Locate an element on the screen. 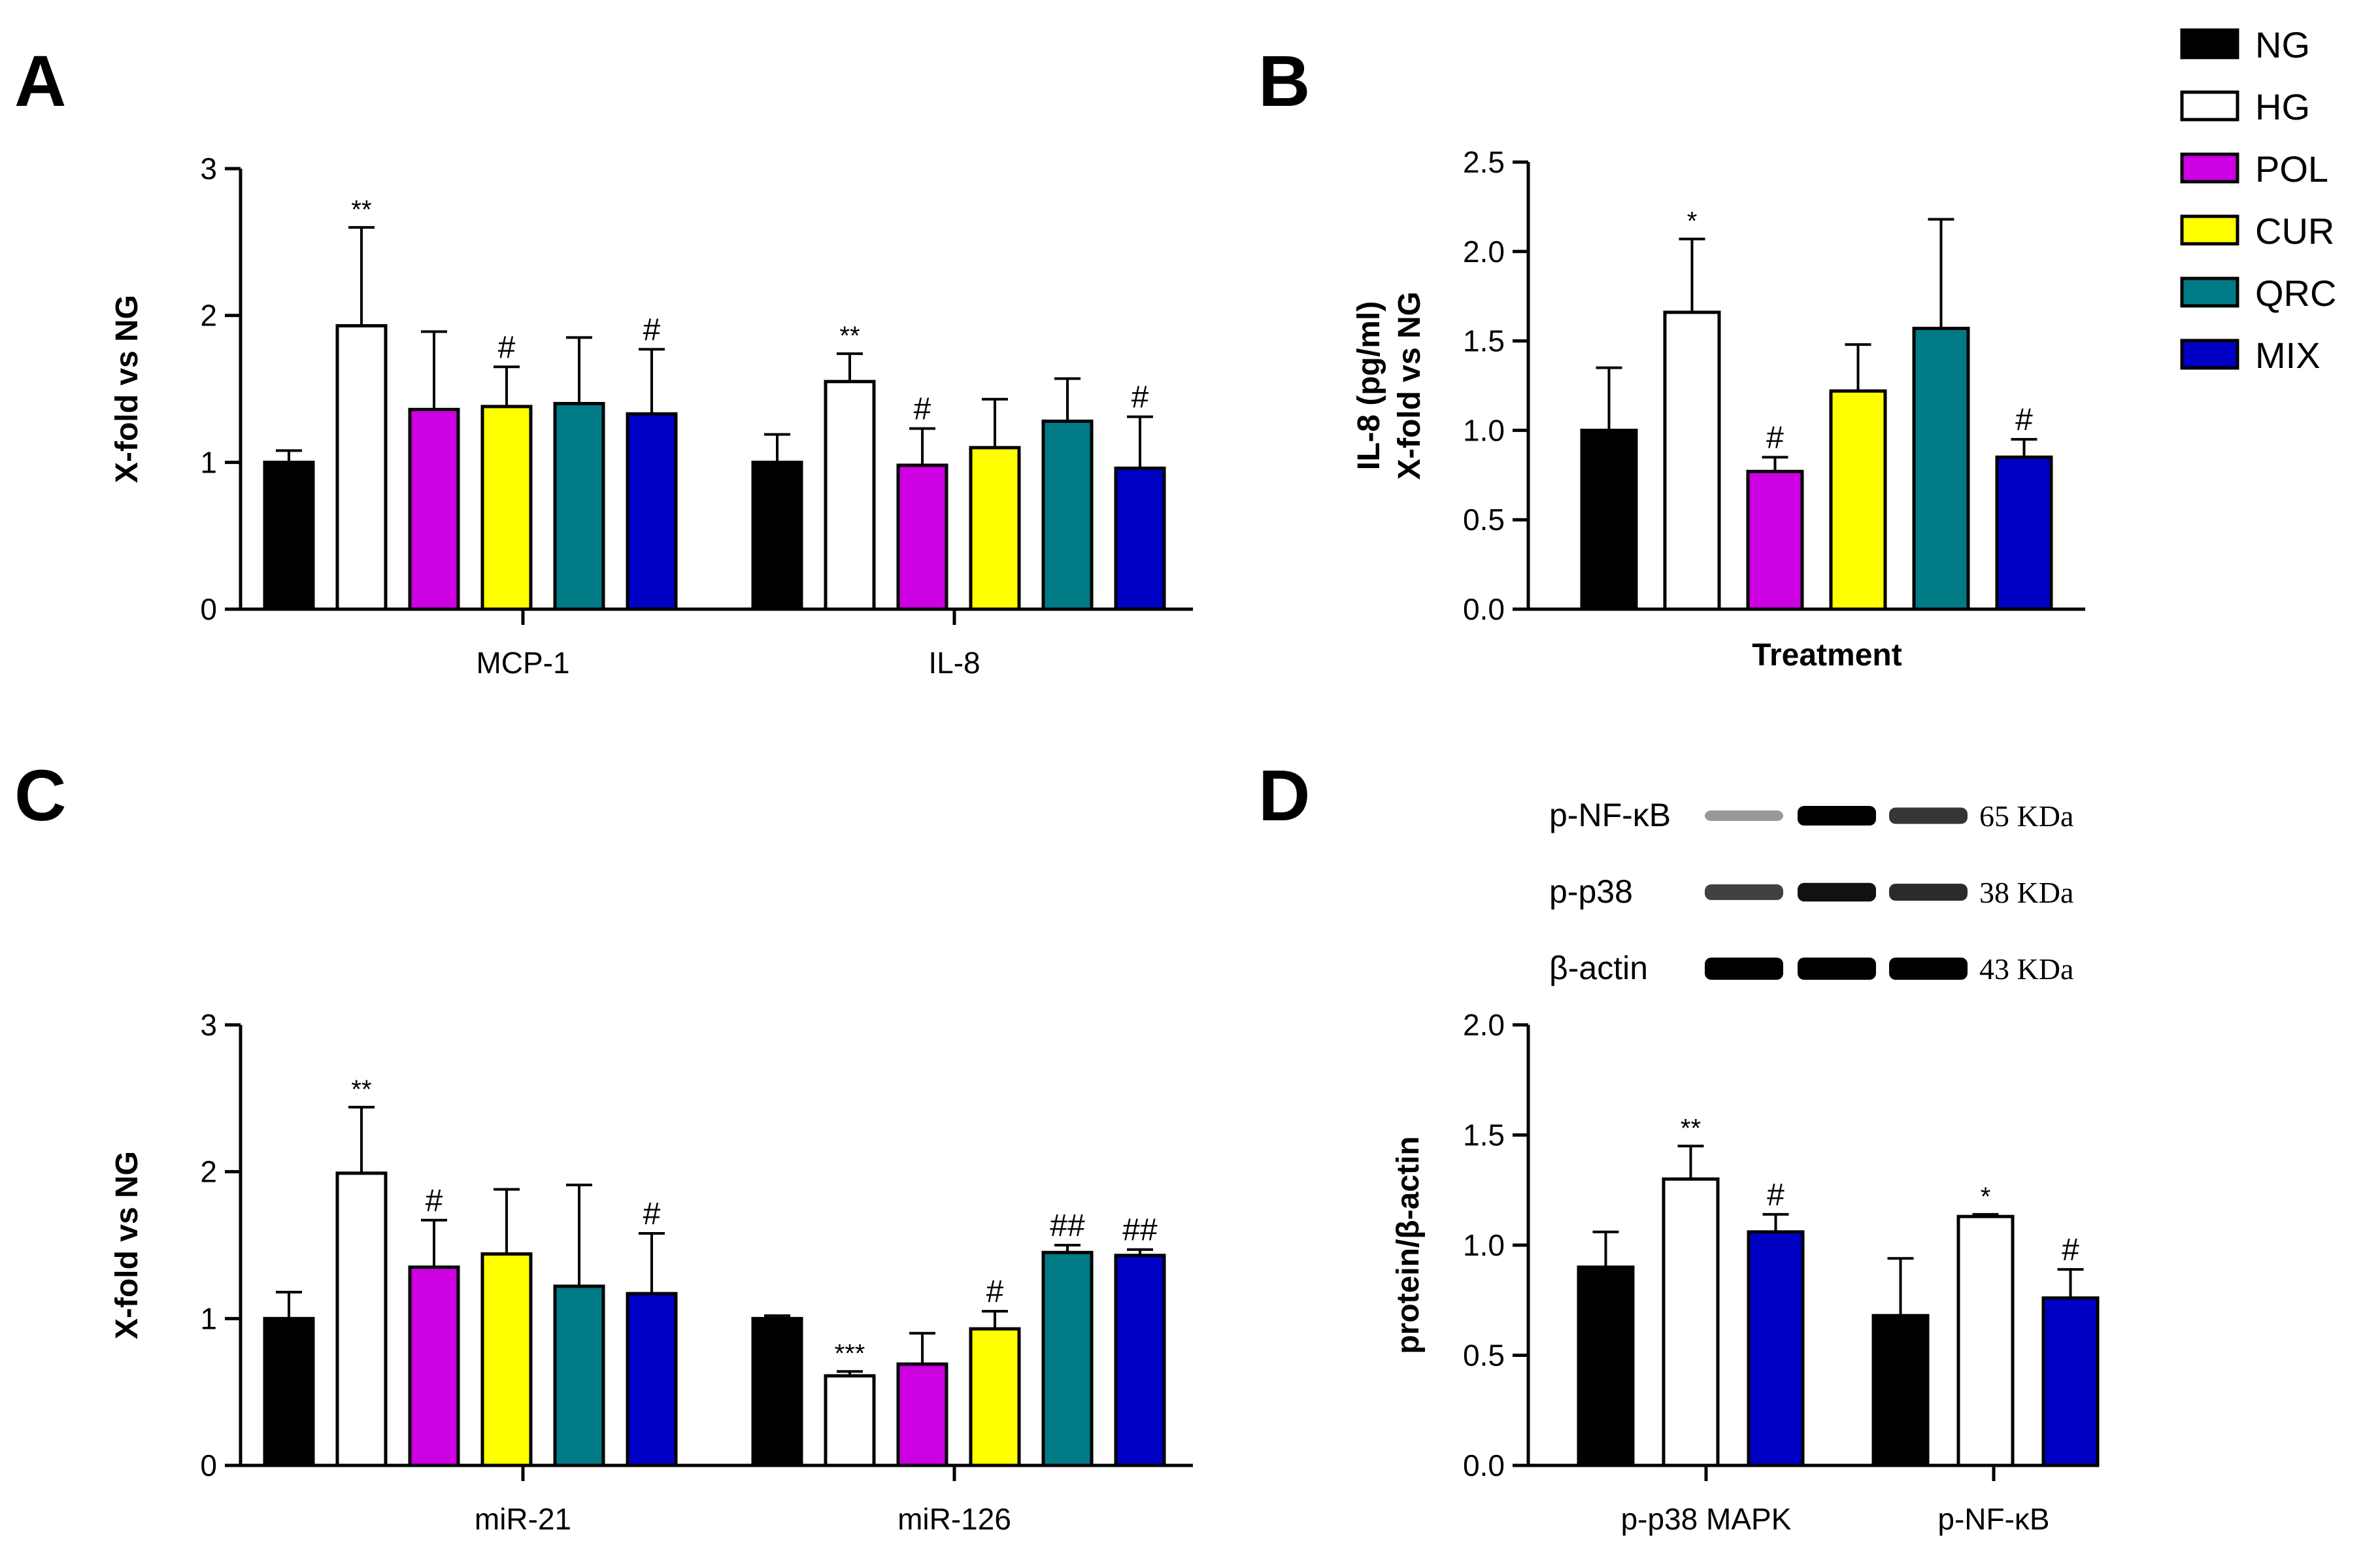  blot-kda-p-p38: 38 KDa is located at coordinates (2026, 893).